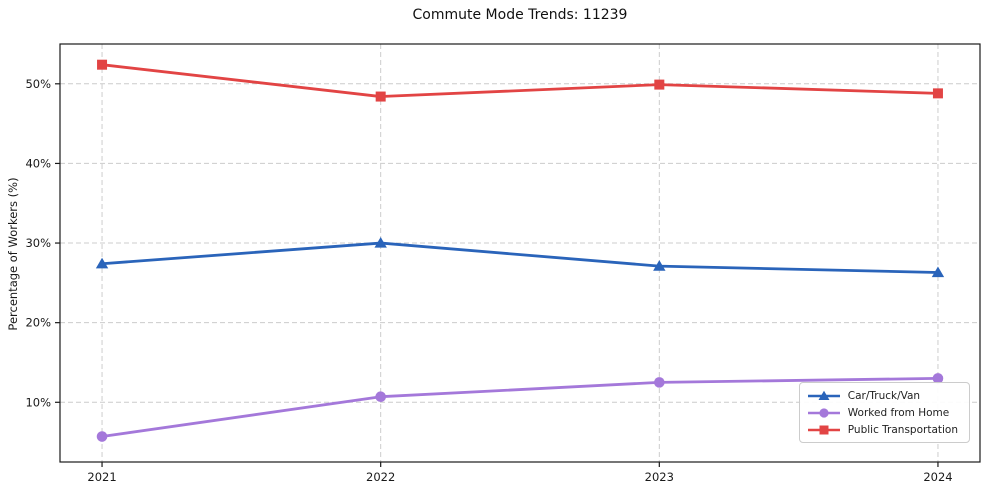 The image size is (990, 490). Describe the element at coordinates (38, 402) in the screenshot. I see `y-tick-label: 10%` at that location.